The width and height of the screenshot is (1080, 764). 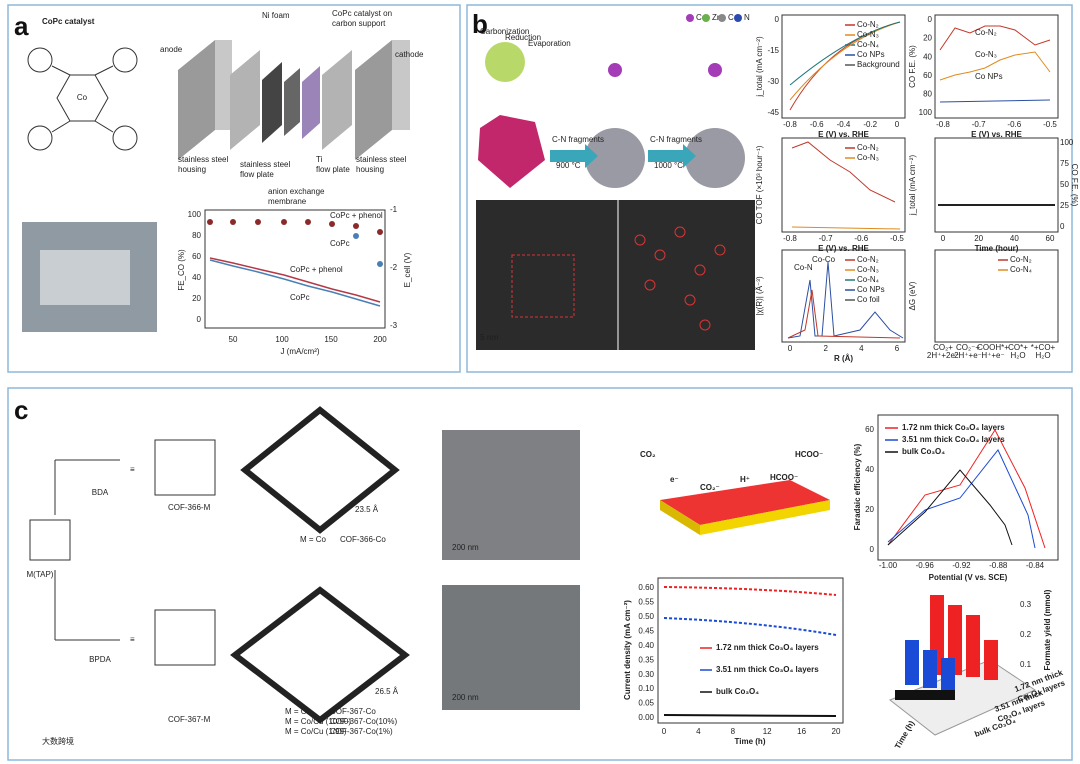 What do you see at coordinates (257, 174) in the screenshot?
I see `diagram-label: flow plate` at bounding box center [257, 174].